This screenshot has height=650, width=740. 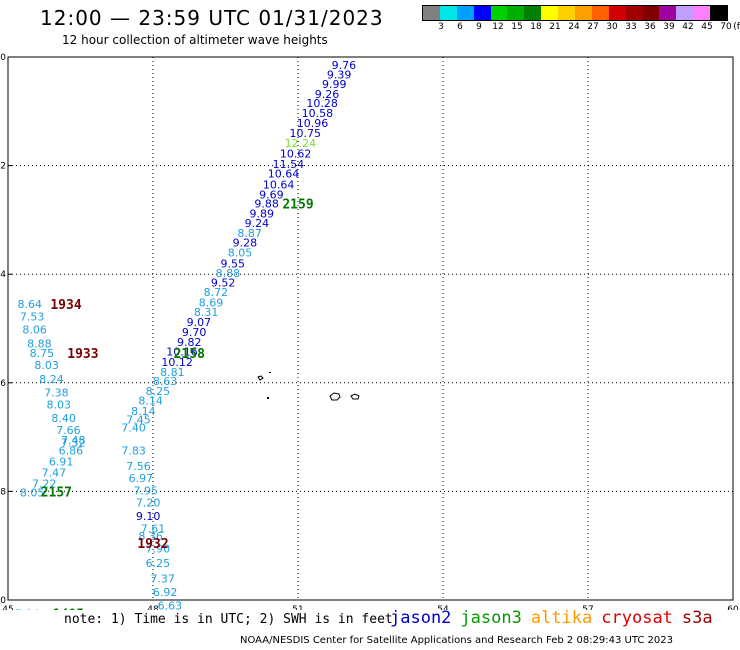 What do you see at coordinates (297, 607) in the screenshot?
I see `x-tick-label: 51` at bounding box center [297, 607].